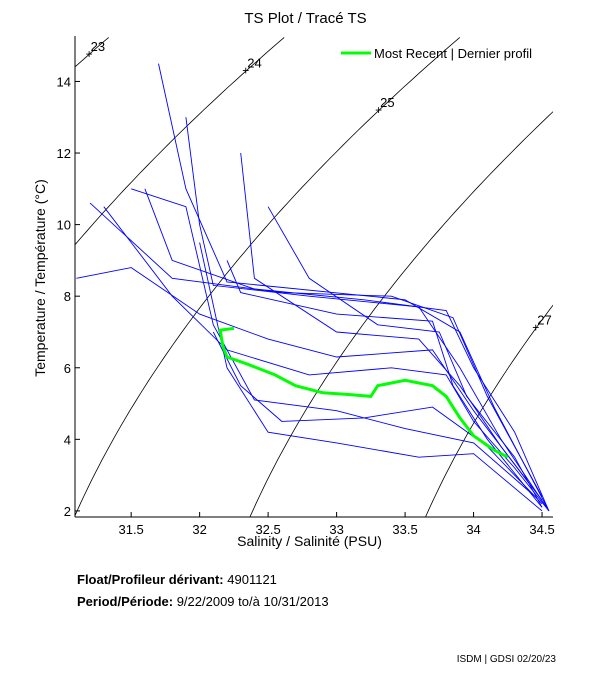  Describe the element at coordinates (98, 46) in the screenshot. I see `contour-label-23: 23` at that location.